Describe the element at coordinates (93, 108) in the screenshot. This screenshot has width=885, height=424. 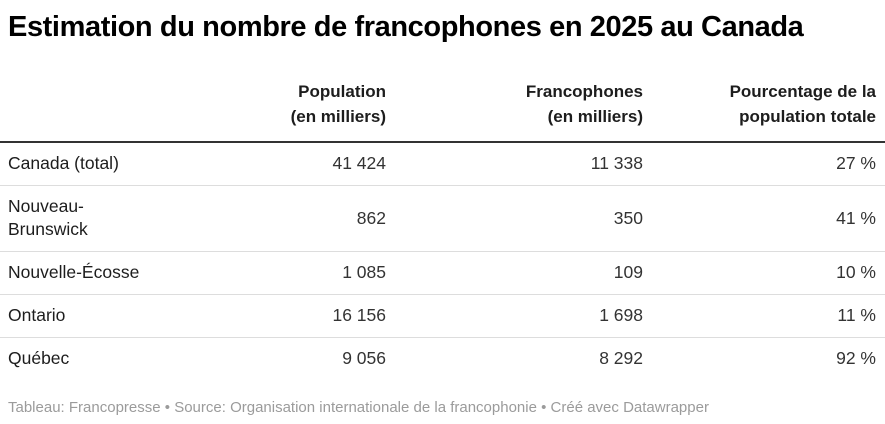
I see `column-header-blank` at that location.